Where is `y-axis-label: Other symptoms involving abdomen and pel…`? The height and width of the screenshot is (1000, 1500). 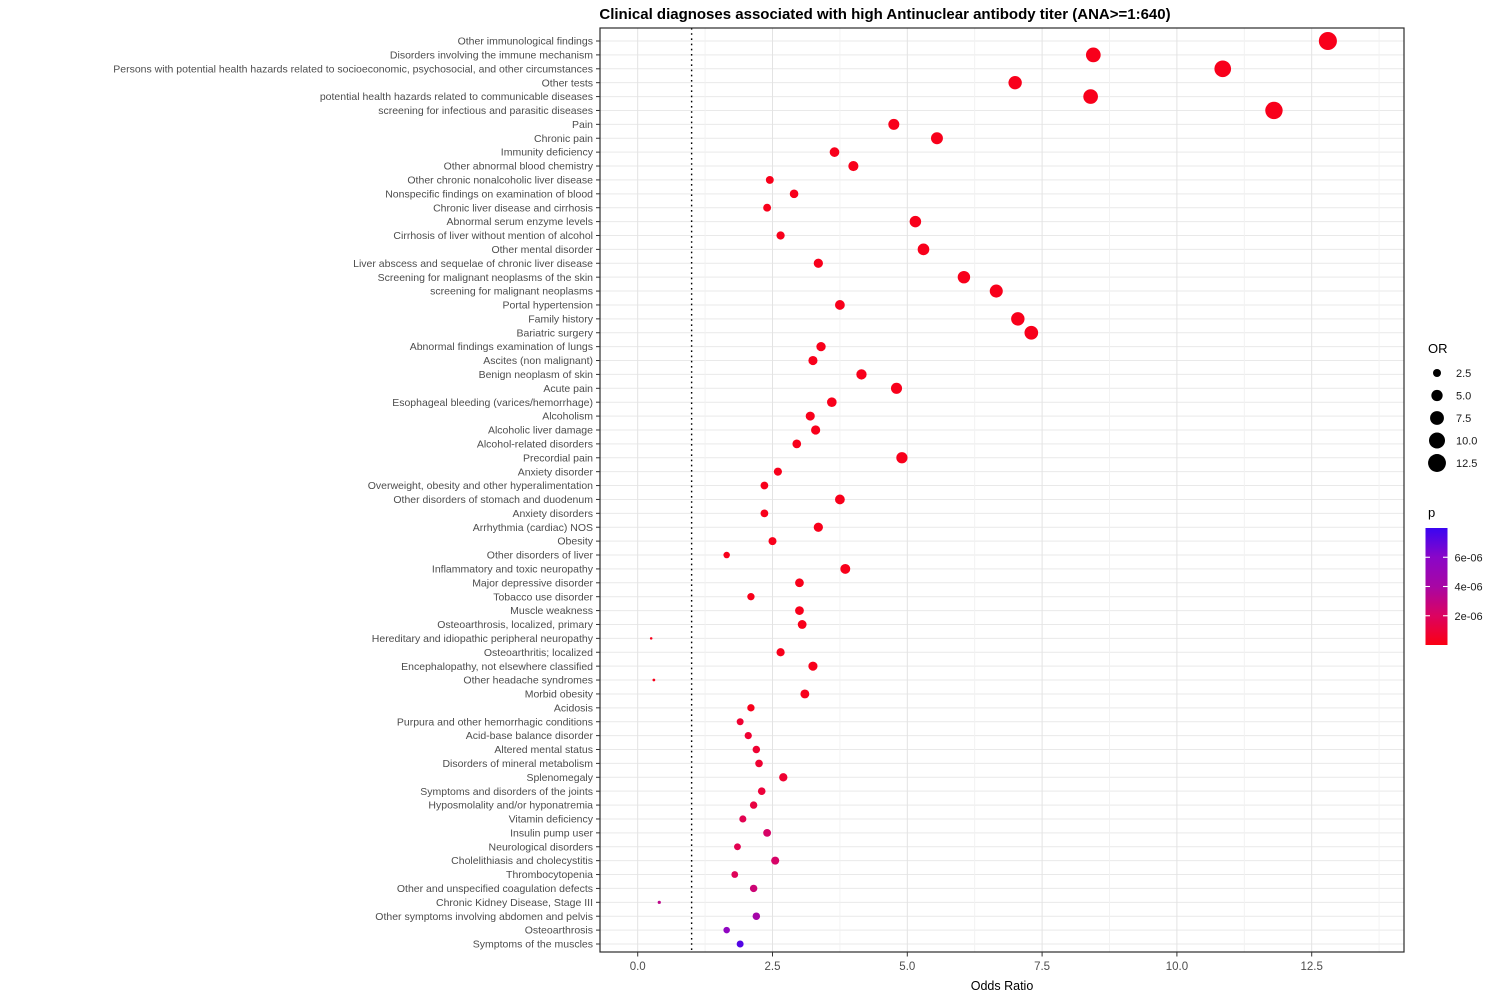
y-axis-label: Other symptoms involving abdomen and pel… is located at coordinates (484, 917).